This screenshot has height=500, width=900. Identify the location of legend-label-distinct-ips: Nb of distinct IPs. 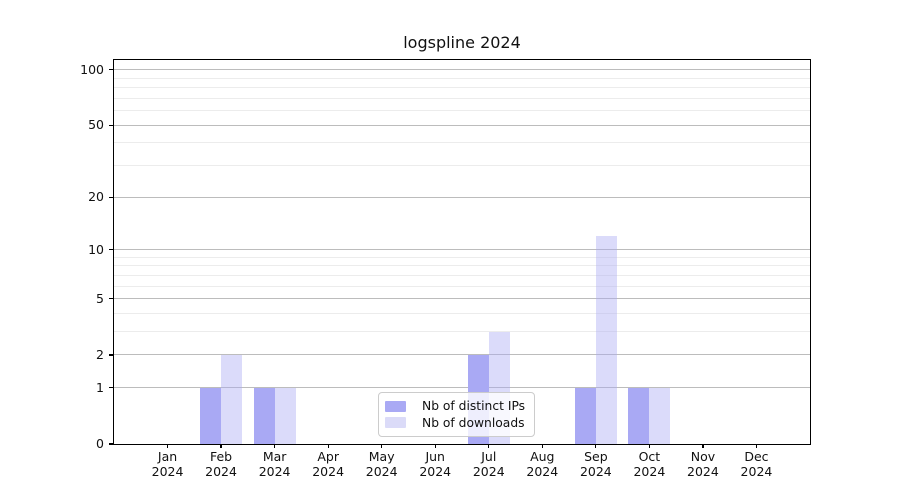
(474, 406).